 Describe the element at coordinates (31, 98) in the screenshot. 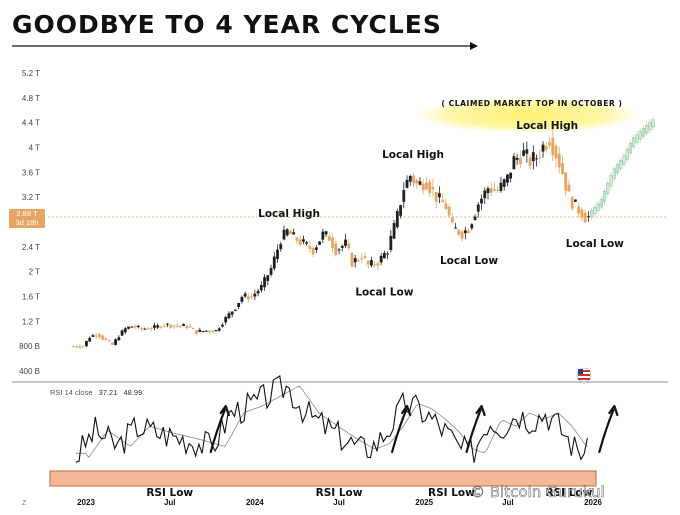

I see `y-tick-label: 4.8 T` at that location.